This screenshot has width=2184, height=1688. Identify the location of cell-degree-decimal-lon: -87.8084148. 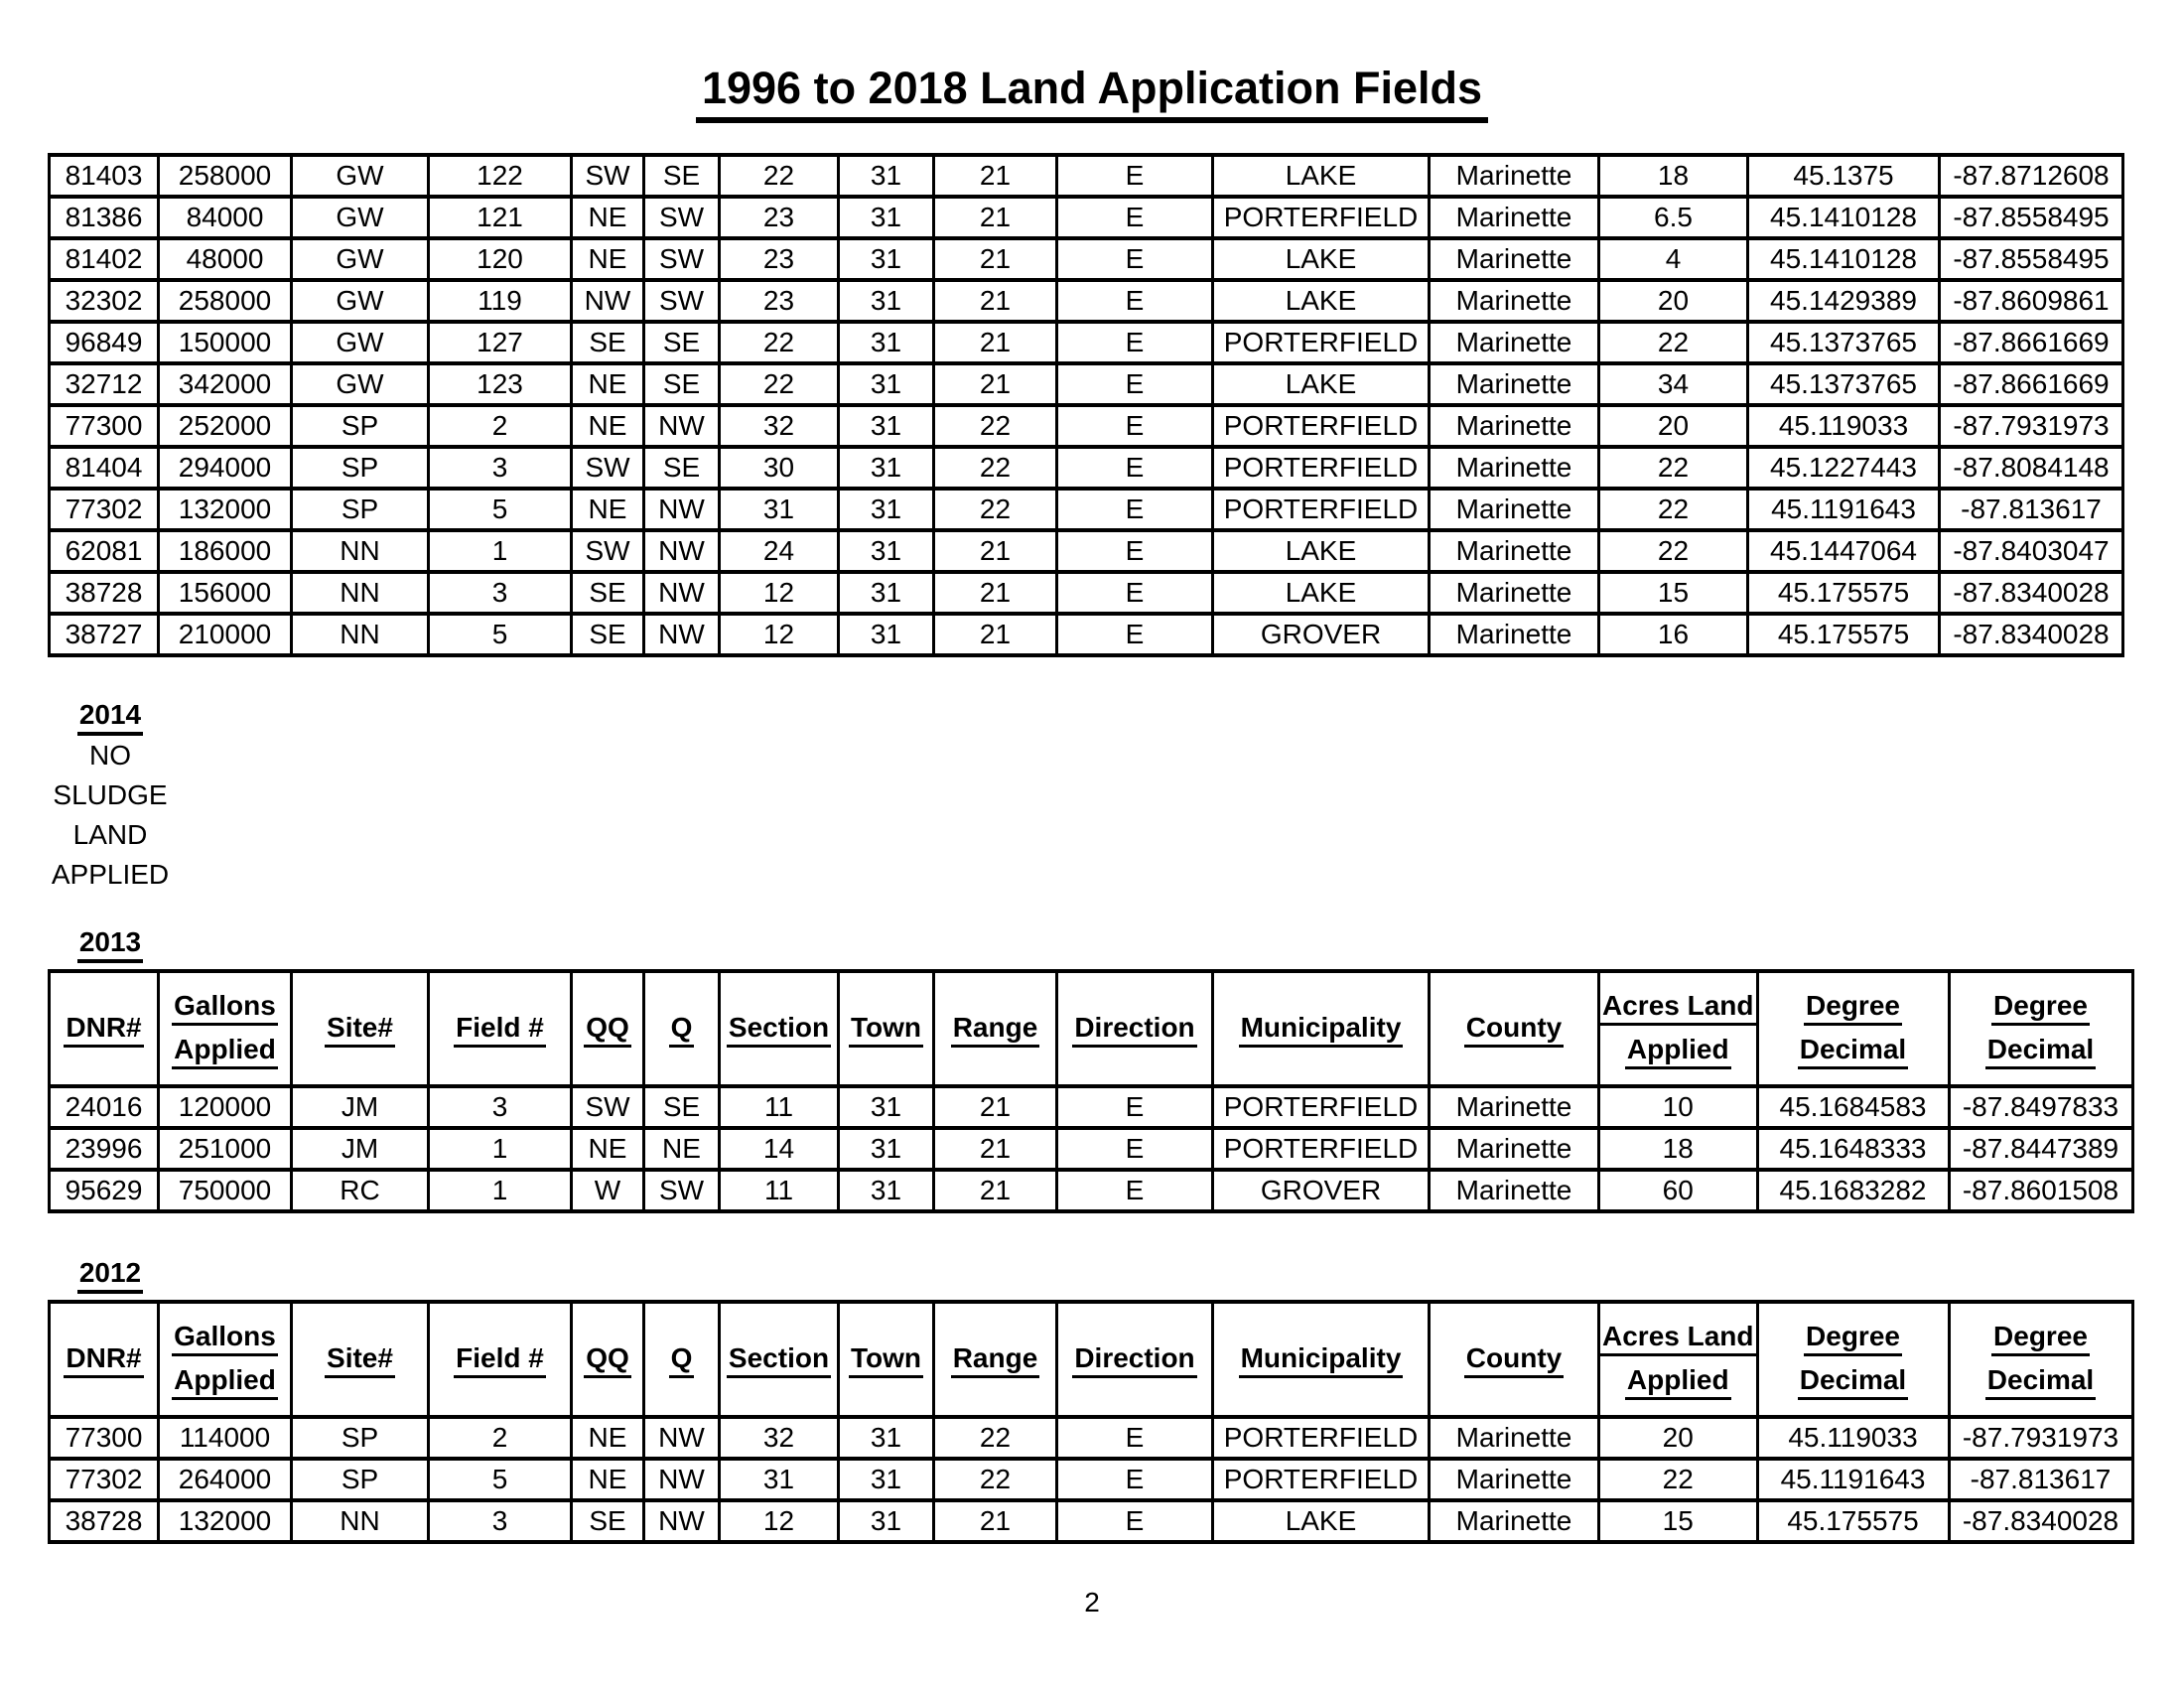
(2031, 468).